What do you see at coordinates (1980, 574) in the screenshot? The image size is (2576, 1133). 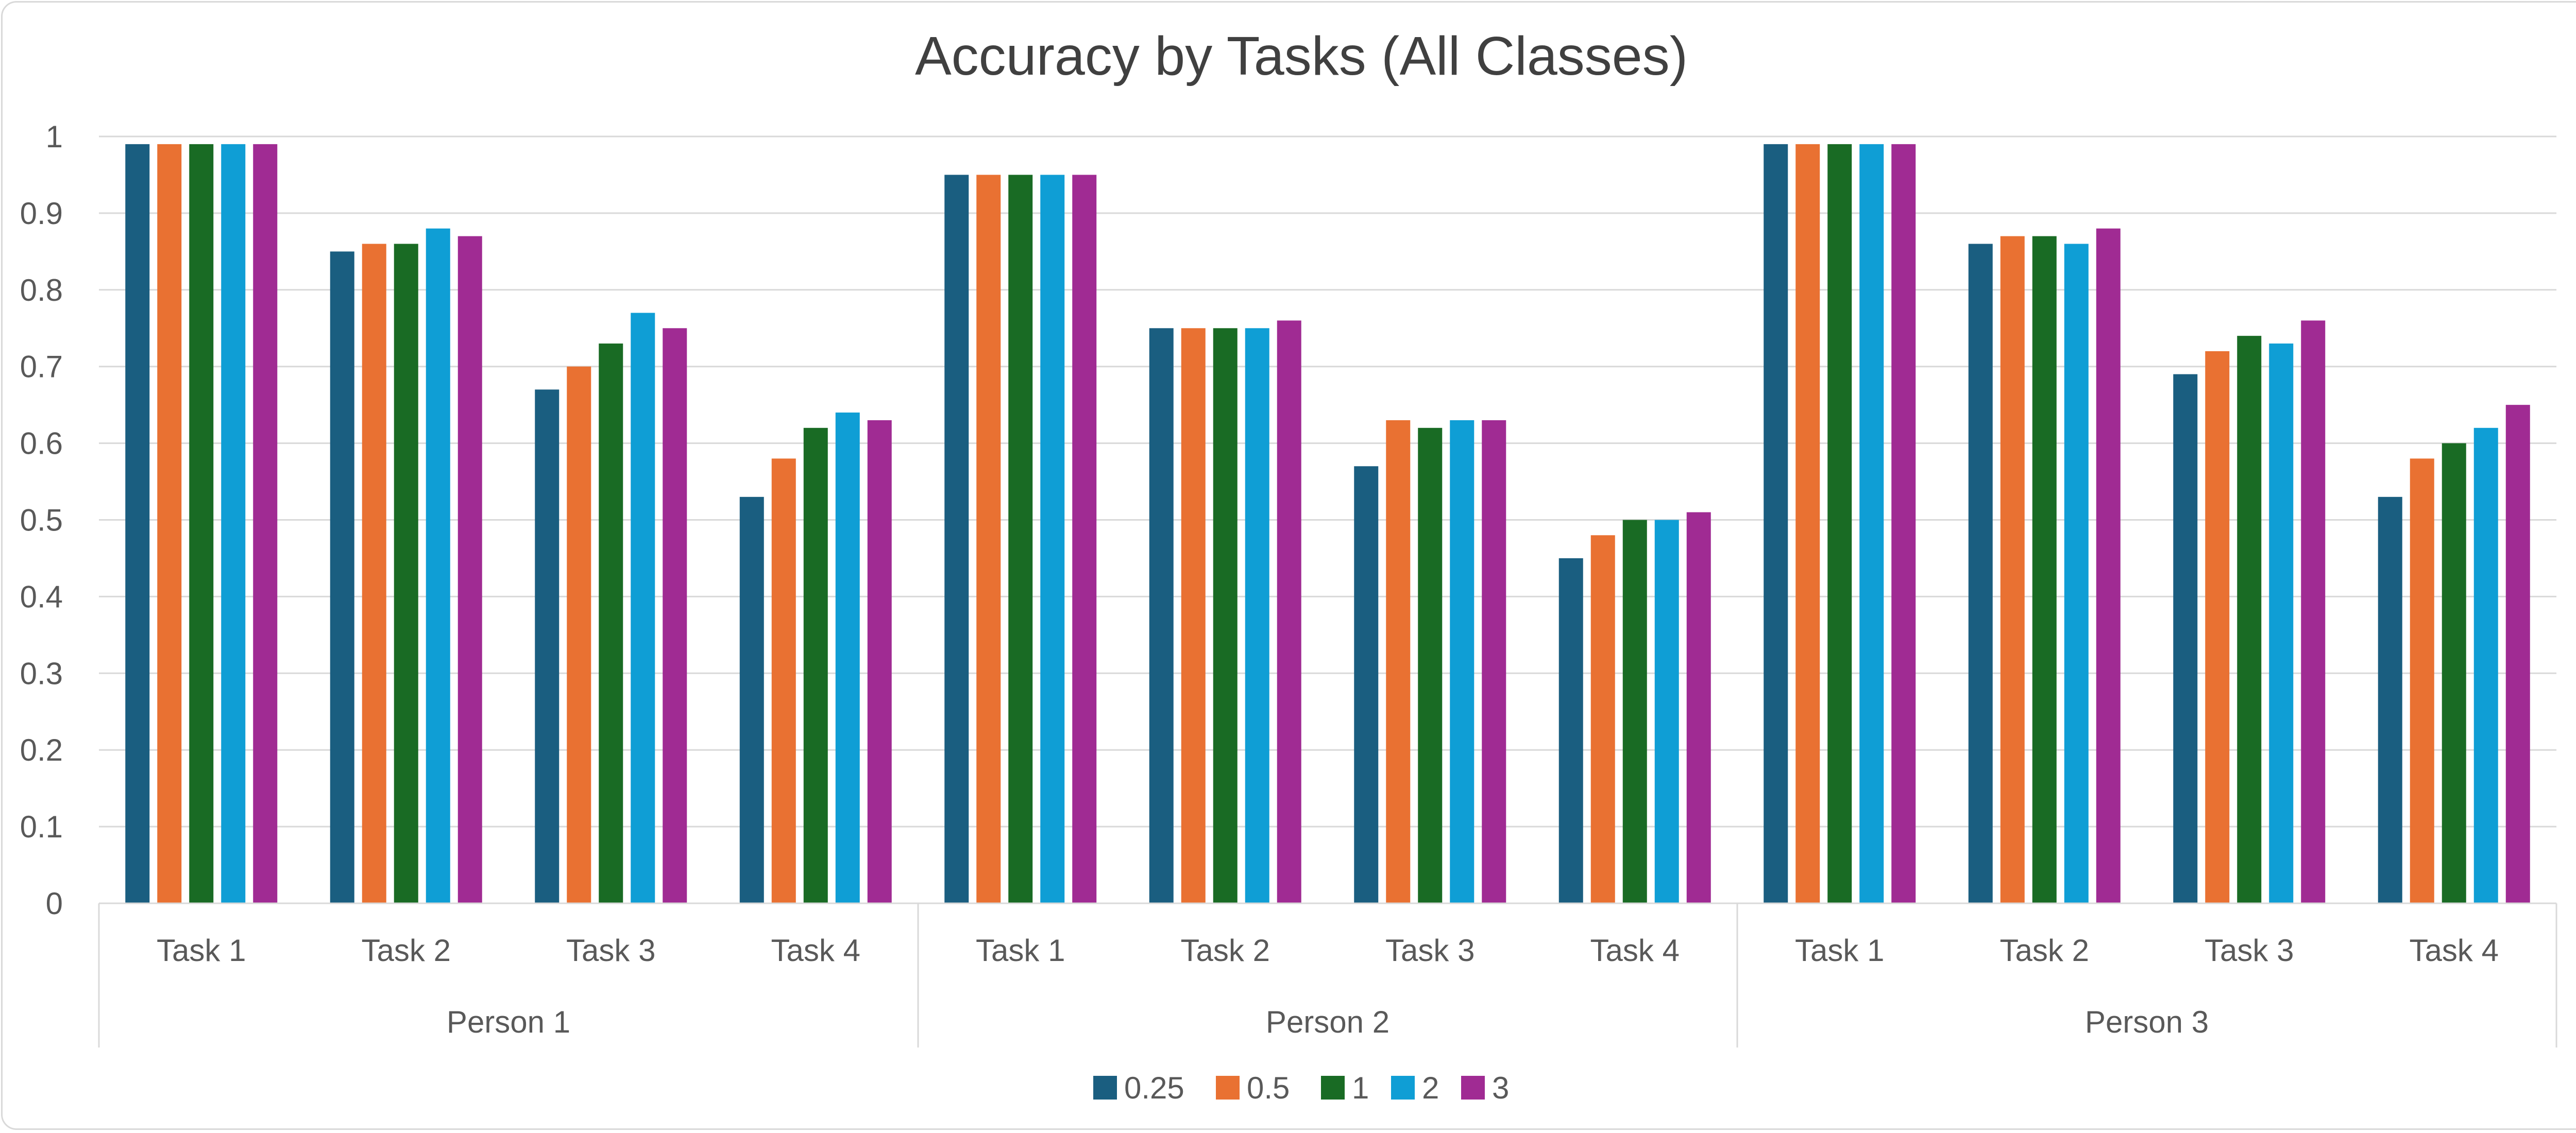 I see `bar-series-0.25-cat-10` at bounding box center [1980, 574].